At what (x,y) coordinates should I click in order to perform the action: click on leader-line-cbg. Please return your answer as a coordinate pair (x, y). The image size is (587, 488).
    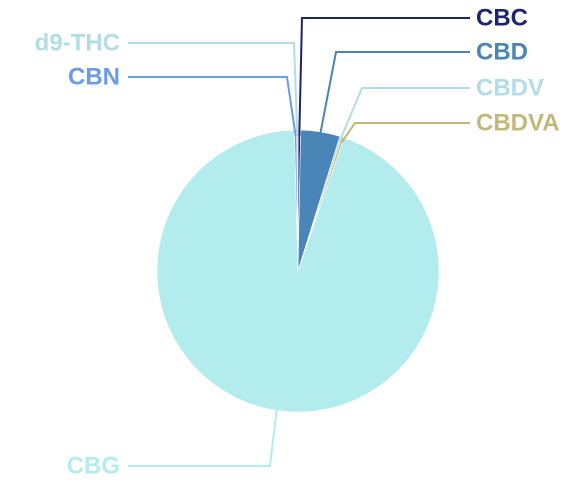
    Looking at the image, I should click on (203, 435).